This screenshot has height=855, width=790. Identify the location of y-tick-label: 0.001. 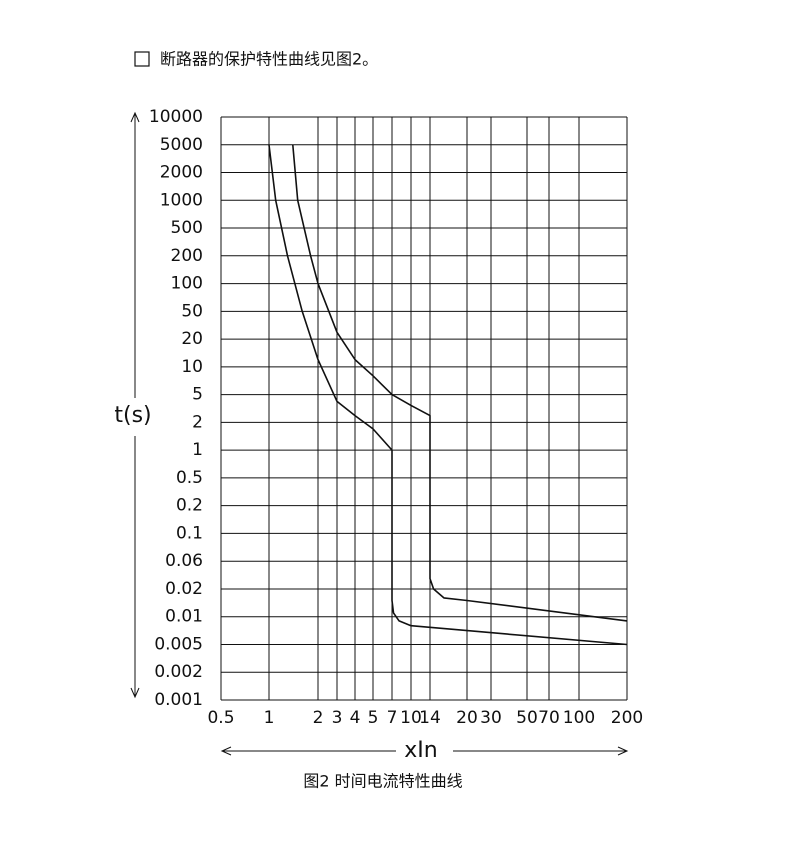
(178, 700).